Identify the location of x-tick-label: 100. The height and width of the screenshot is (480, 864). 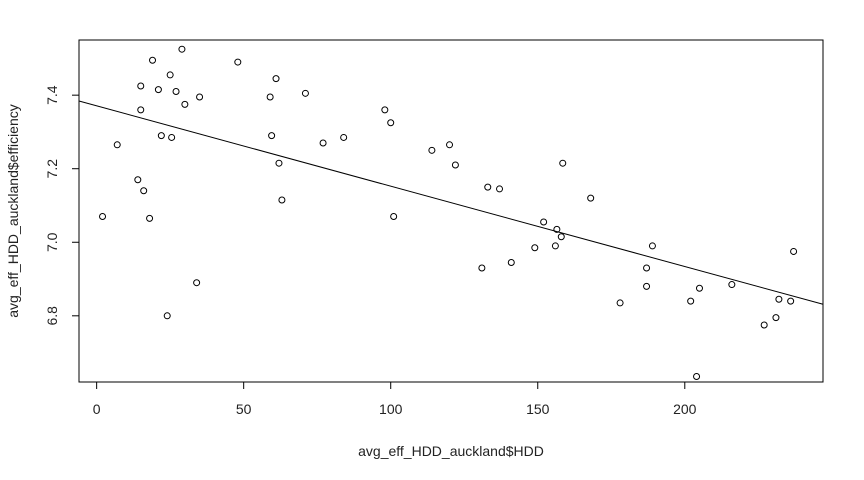
(391, 409).